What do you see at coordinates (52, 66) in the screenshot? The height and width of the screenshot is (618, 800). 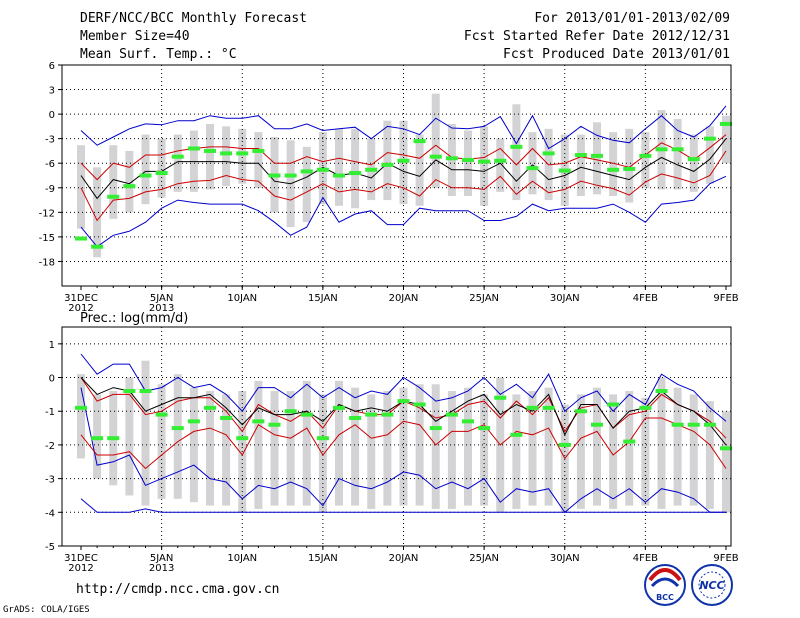 I see `y-tick-label: 6` at bounding box center [52, 66].